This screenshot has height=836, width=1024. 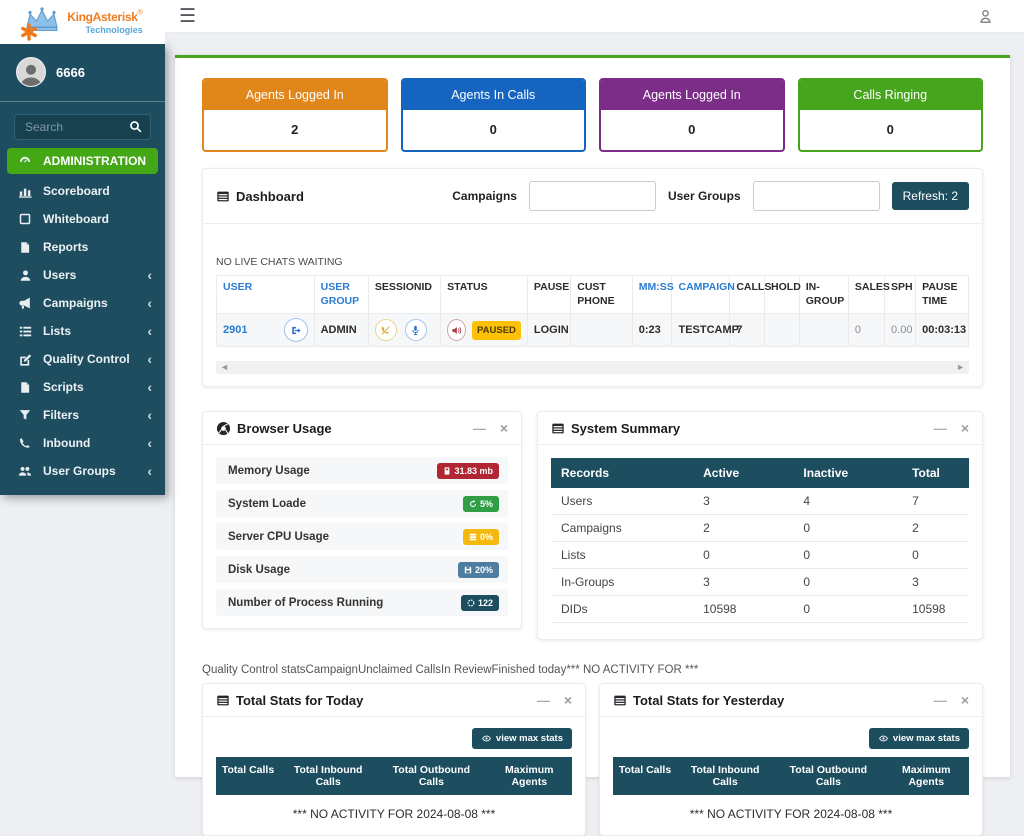 What do you see at coordinates (25, 191) in the screenshot?
I see `bar-chart-icon` at bounding box center [25, 191].